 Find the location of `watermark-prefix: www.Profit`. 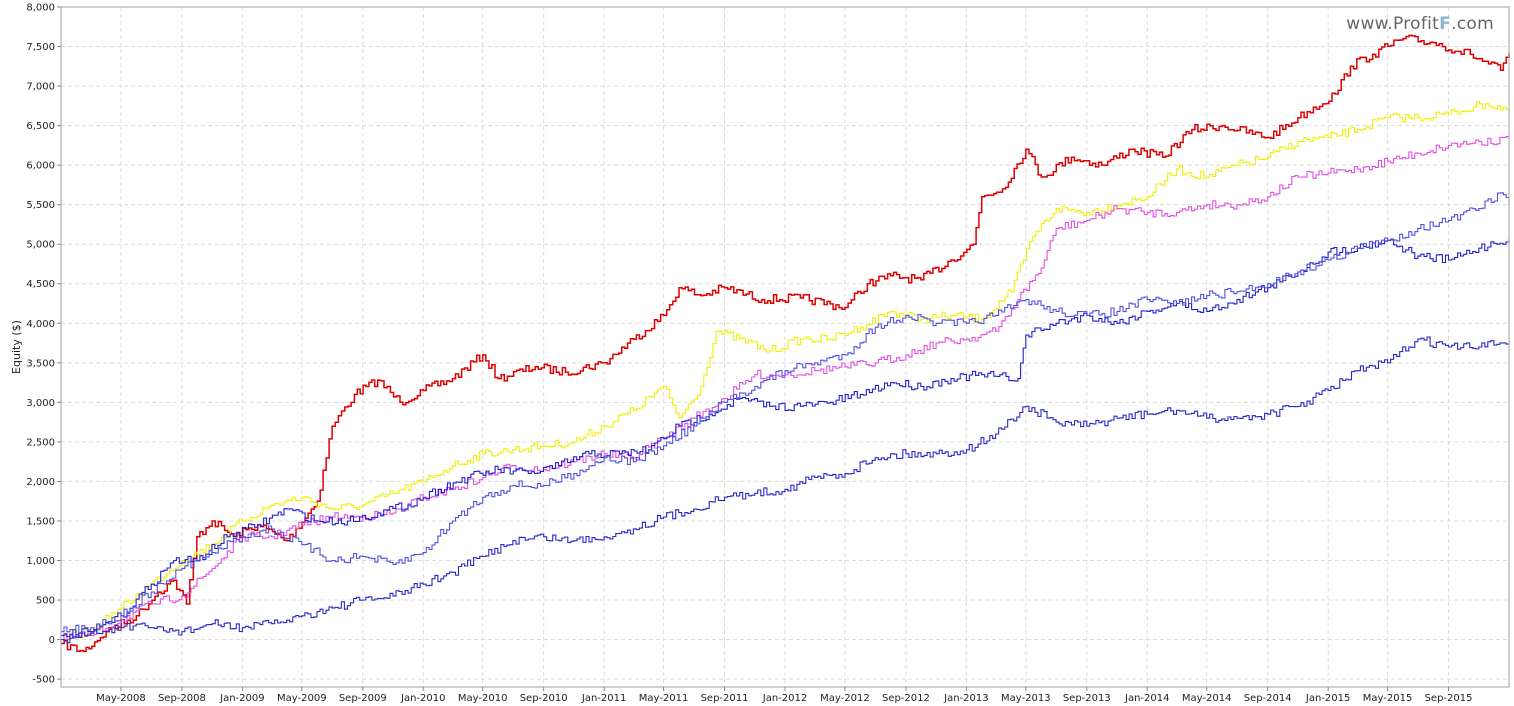

watermark-prefix: www.Profit is located at coordinates (1393, 24).